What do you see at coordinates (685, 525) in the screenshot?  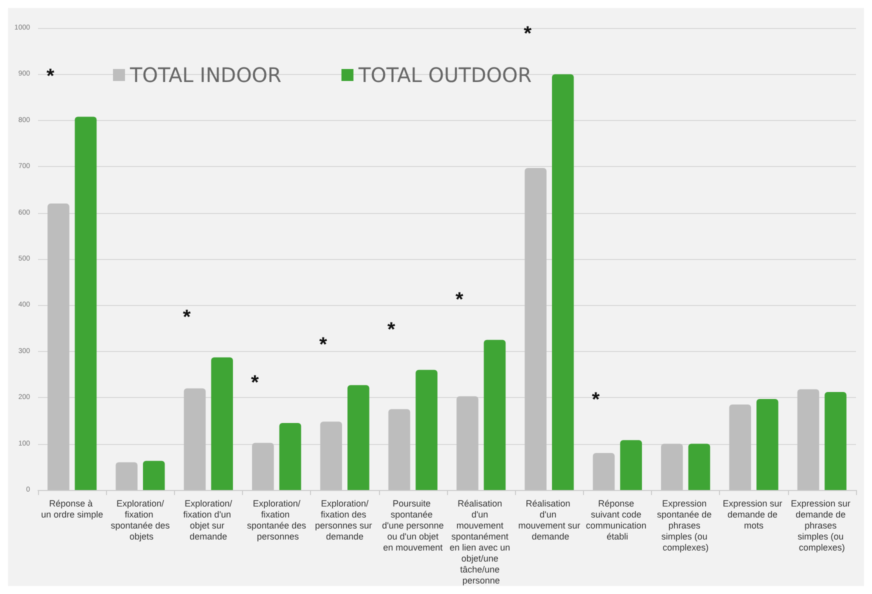 I see `x-tick-label: Expression spontanée de phrases simples (ou complexes)` at bounding box center [685, 525].